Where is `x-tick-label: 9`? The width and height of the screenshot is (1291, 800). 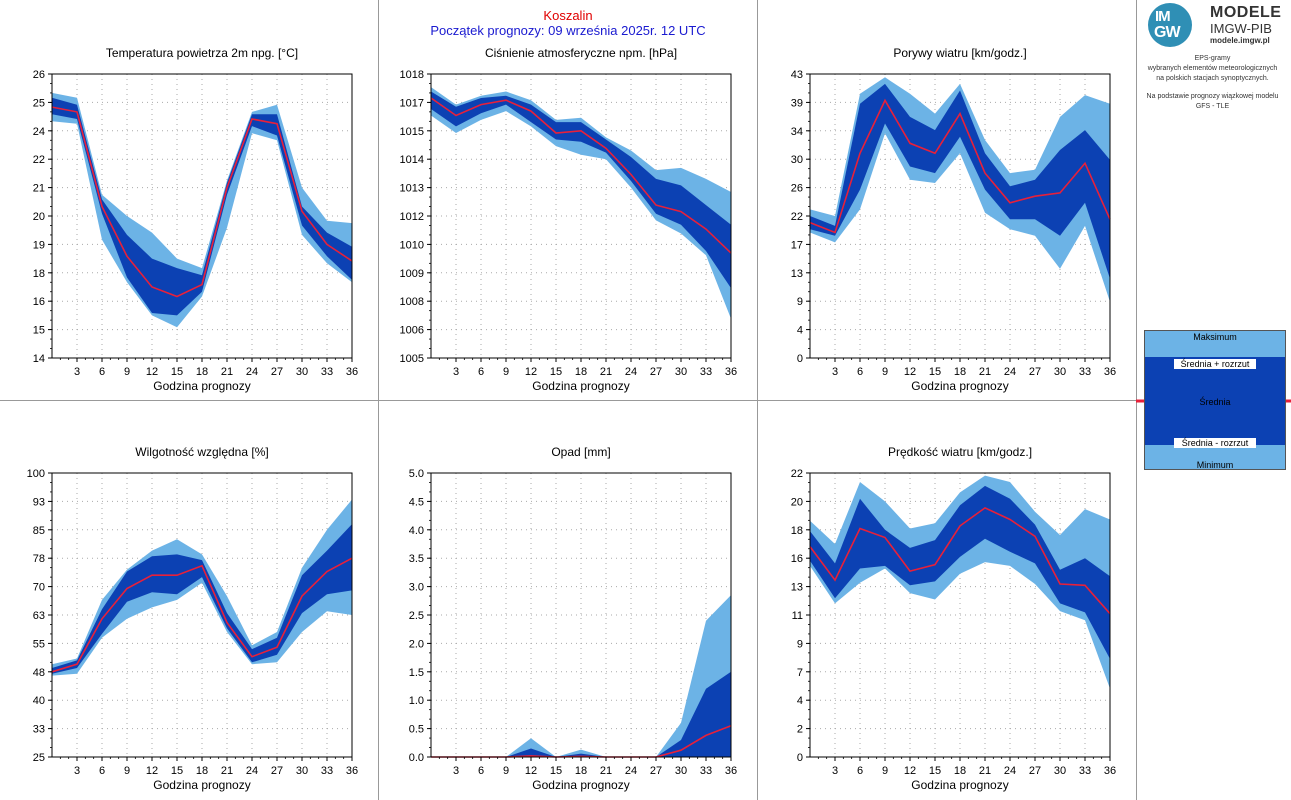
x-tick-label: 9 is located at coordinates (506, 372).